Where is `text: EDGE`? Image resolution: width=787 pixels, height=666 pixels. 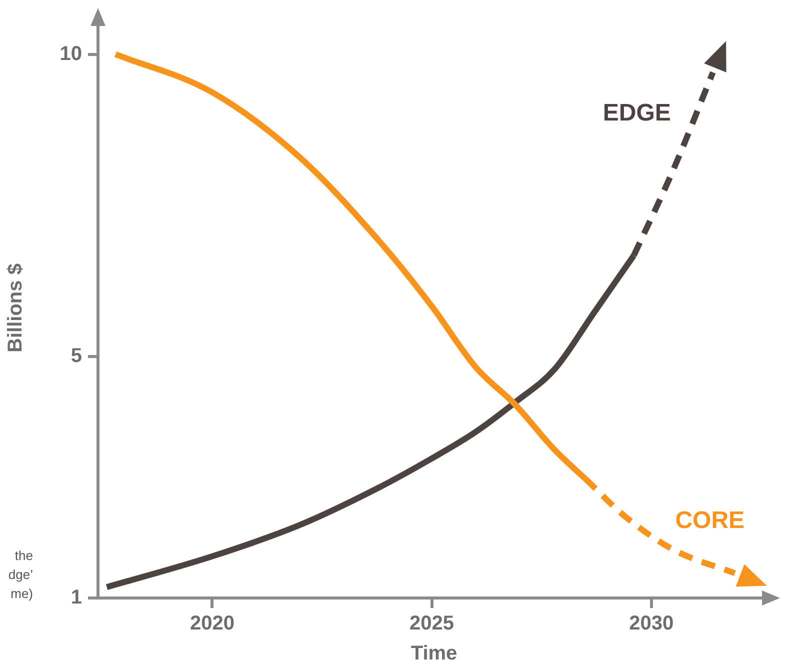 text: EDGE is located at coordinates (636, 112).